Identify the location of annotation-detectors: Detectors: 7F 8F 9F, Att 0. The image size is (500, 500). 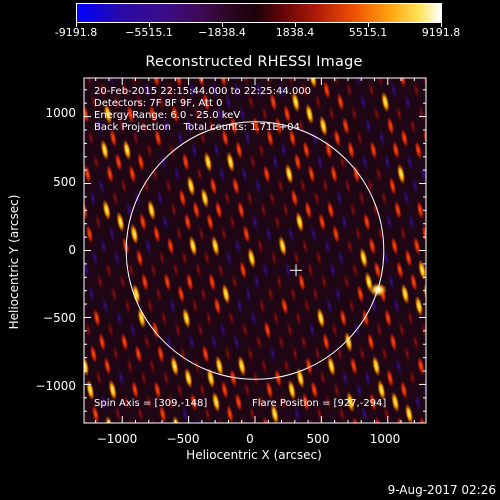
(158, 103).